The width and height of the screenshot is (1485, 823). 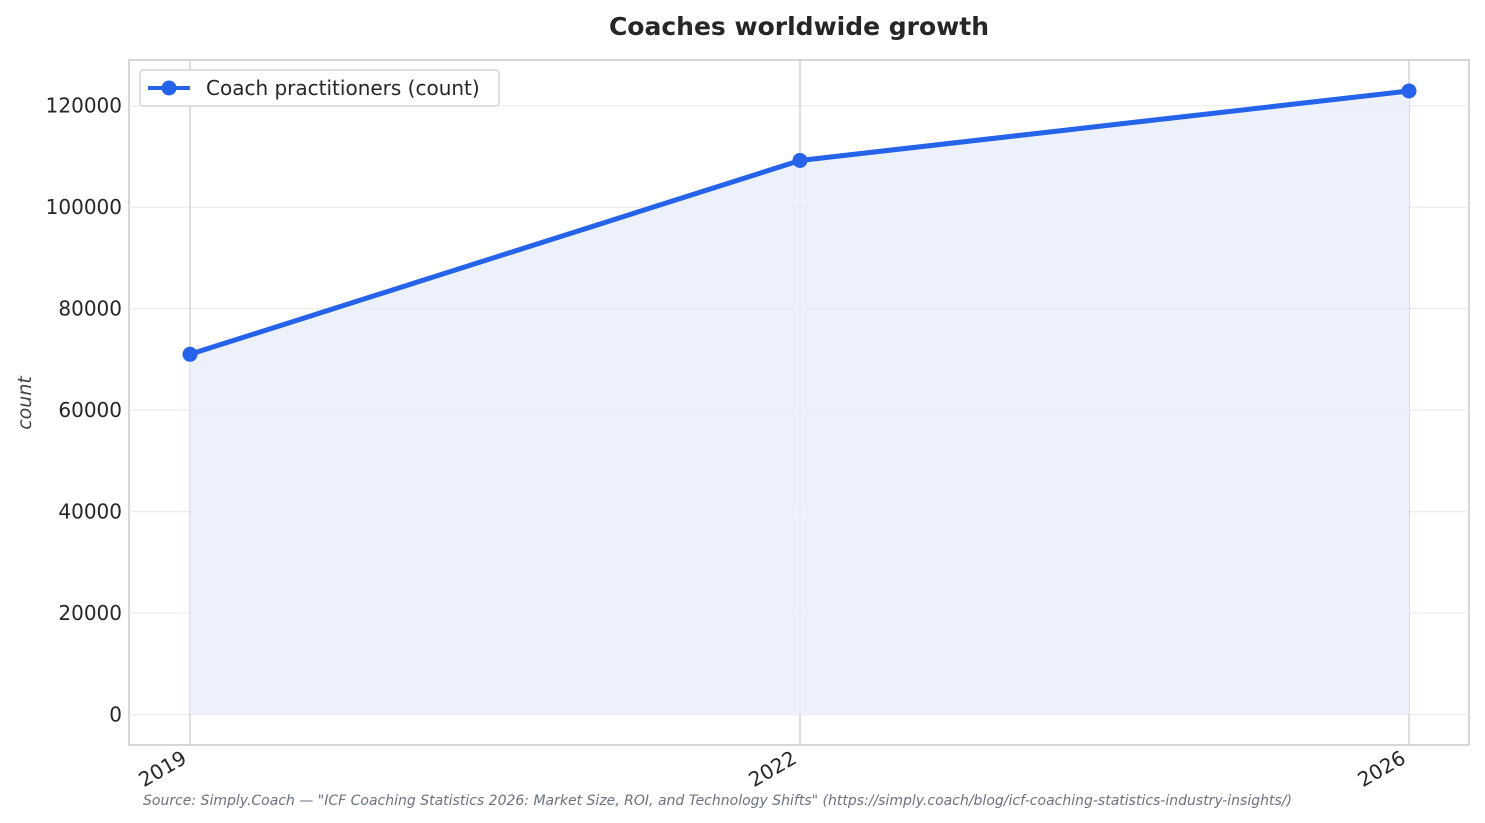 I want to click on y-tick-label: 80000, so click(x=90, y=309).